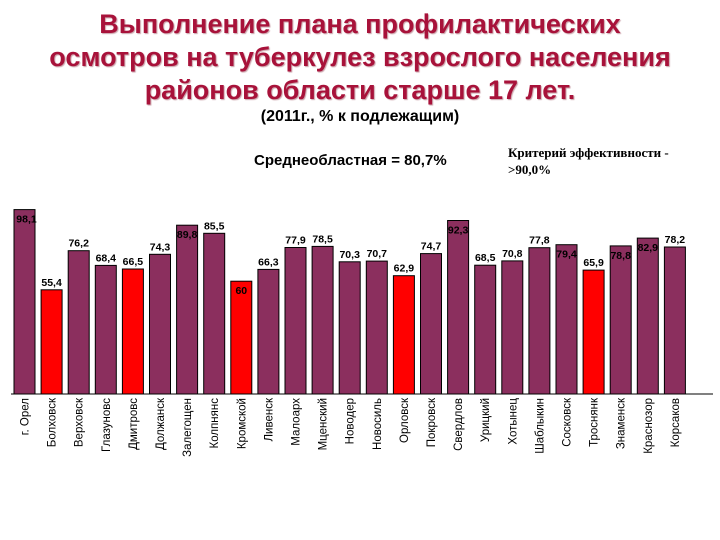 This screenshot has height=540, width=720. I want to click on category-label-1: г. Орел, so click(26, 416).